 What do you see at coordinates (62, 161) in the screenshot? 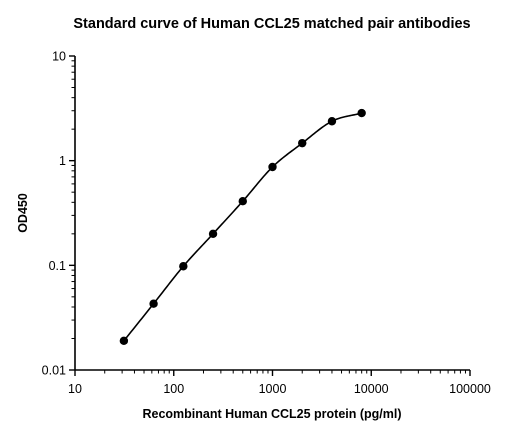
I see `y-tick-label: 1` at bounding box center [62, 161].